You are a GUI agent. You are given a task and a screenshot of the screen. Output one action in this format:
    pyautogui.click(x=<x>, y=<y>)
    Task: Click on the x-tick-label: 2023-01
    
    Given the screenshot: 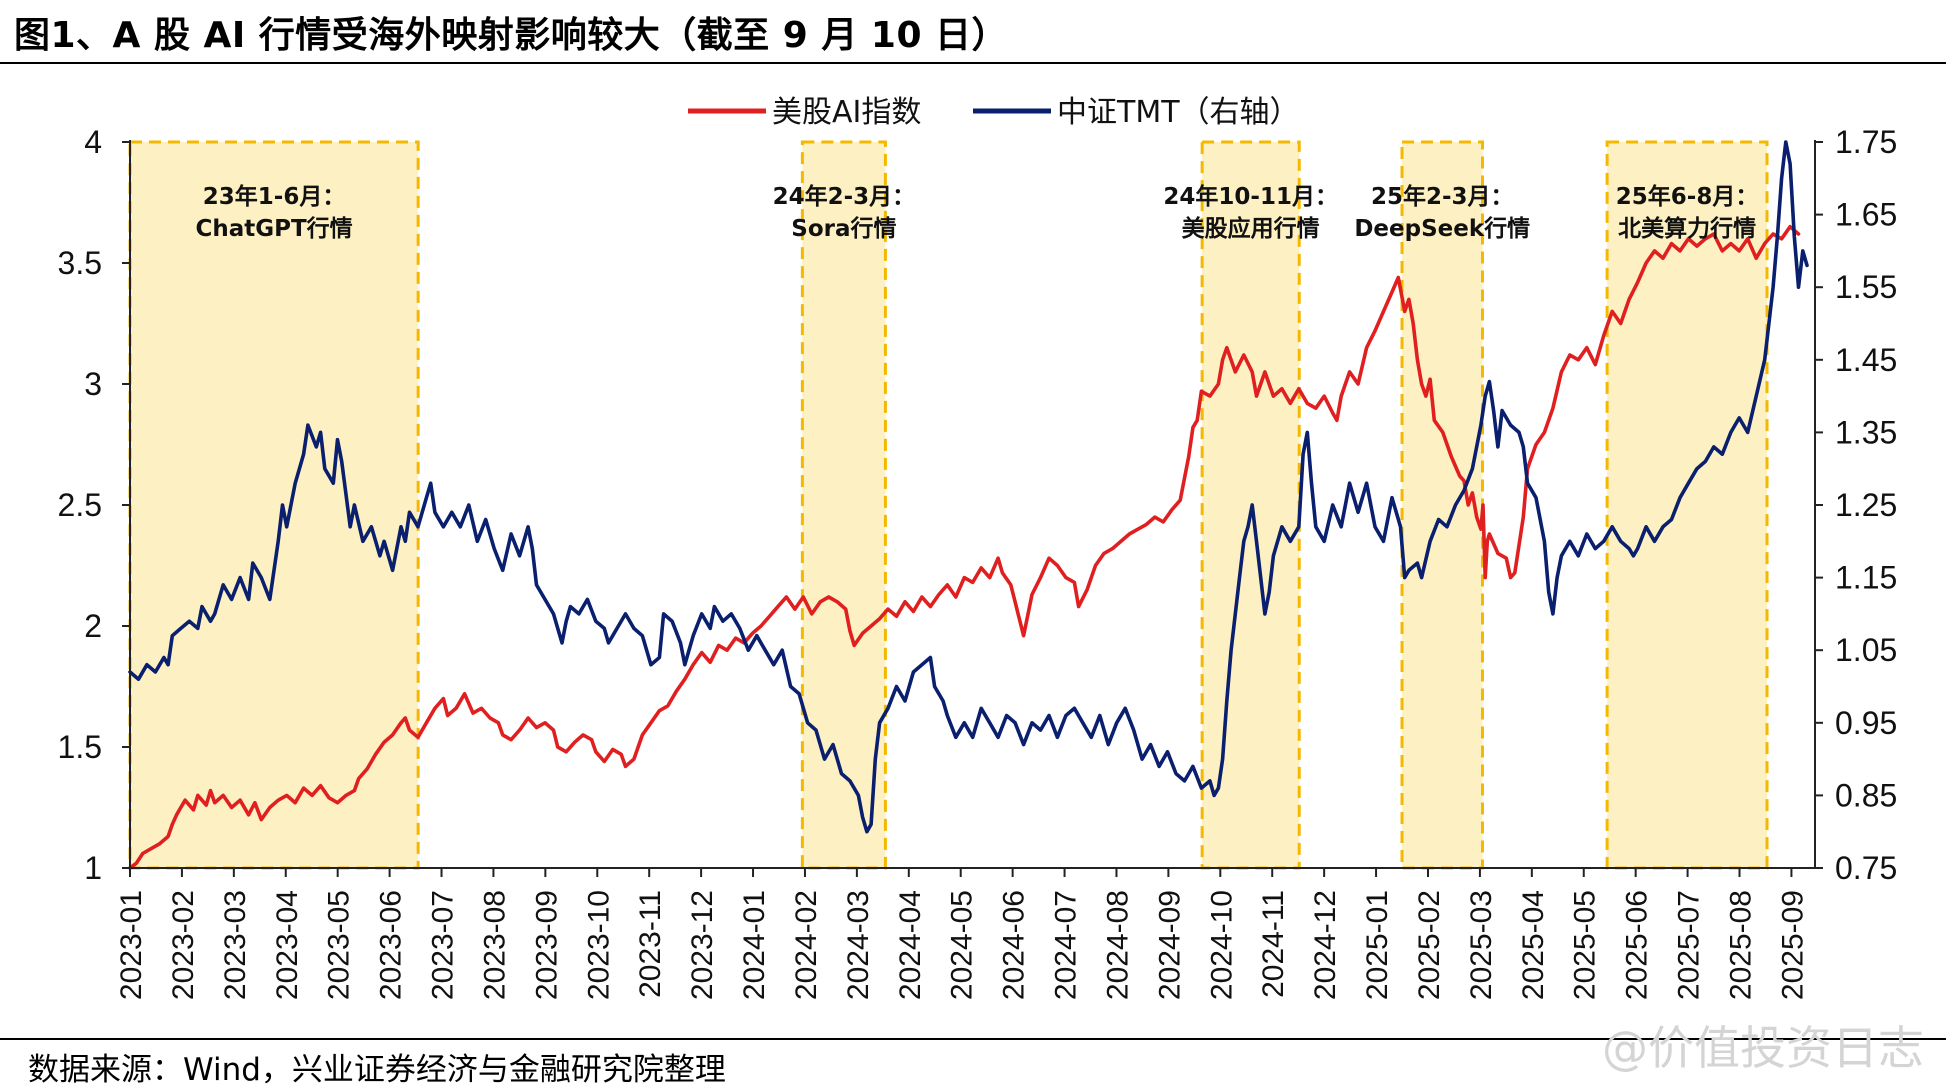 What is the action you would take?
    pyautogui.click(x=131, y=945)
    